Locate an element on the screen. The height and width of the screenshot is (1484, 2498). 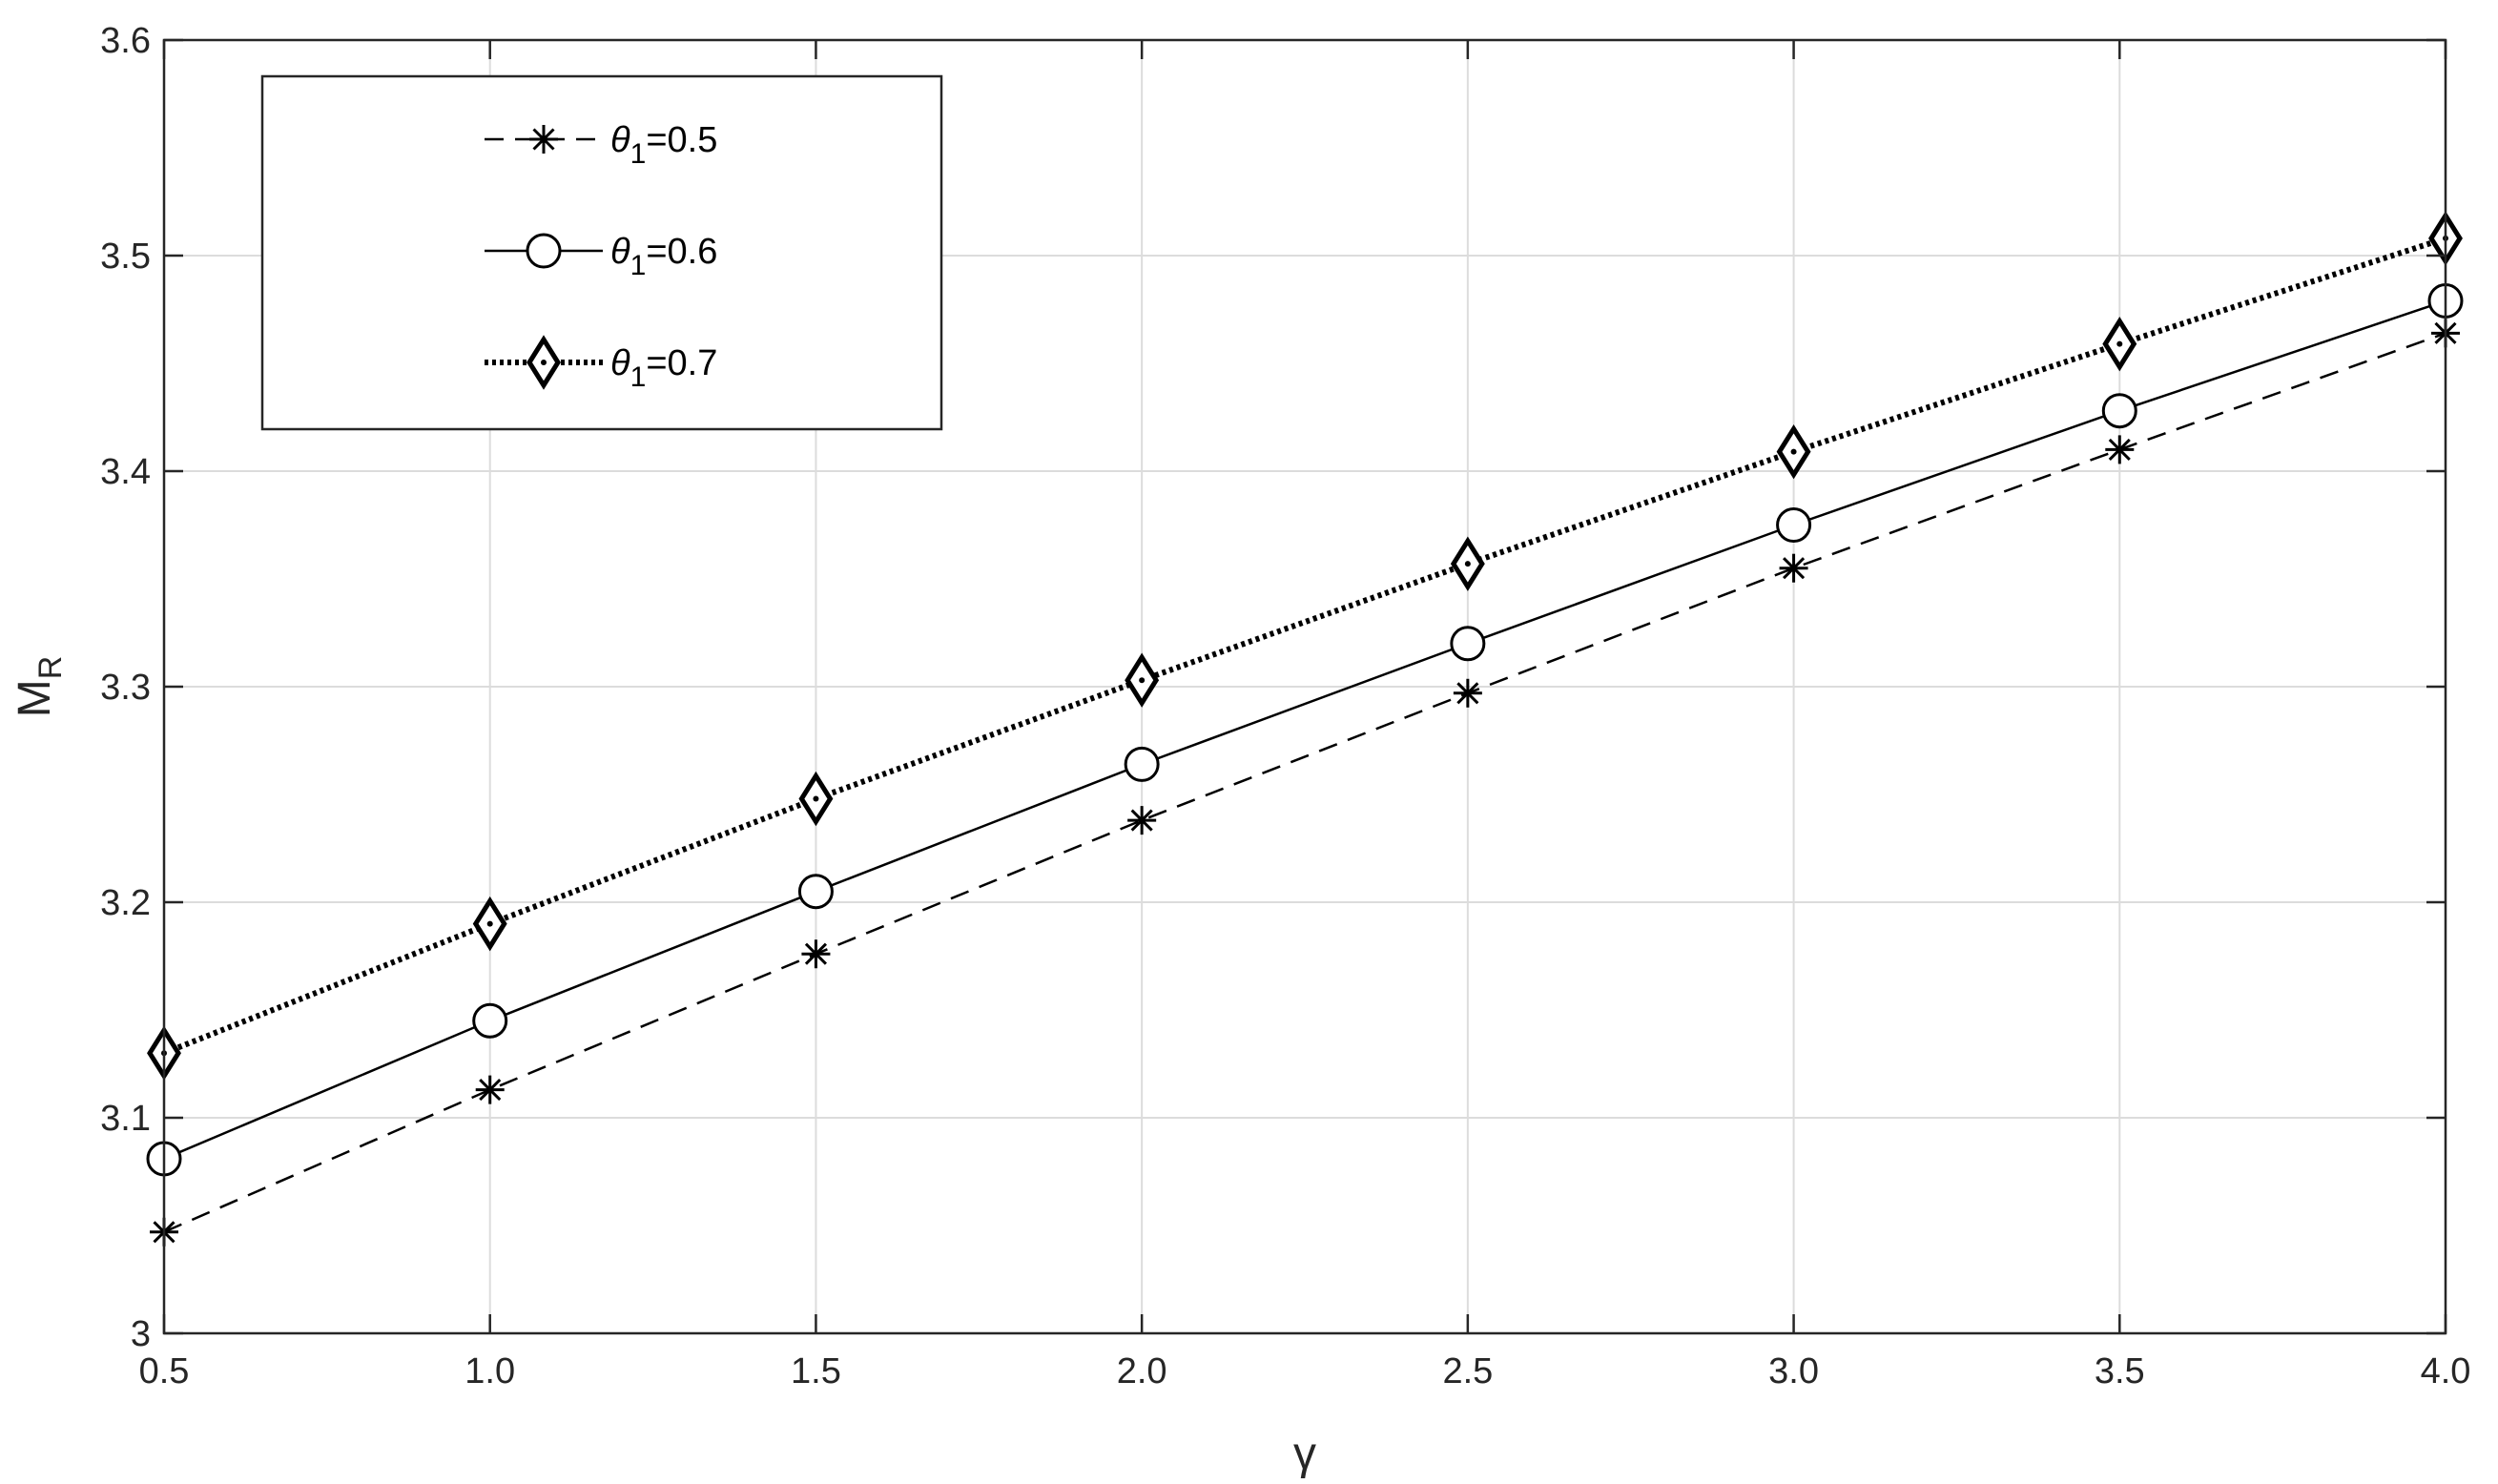
x-tick-label: 4.0 is located at coordinates (2446, 1371).